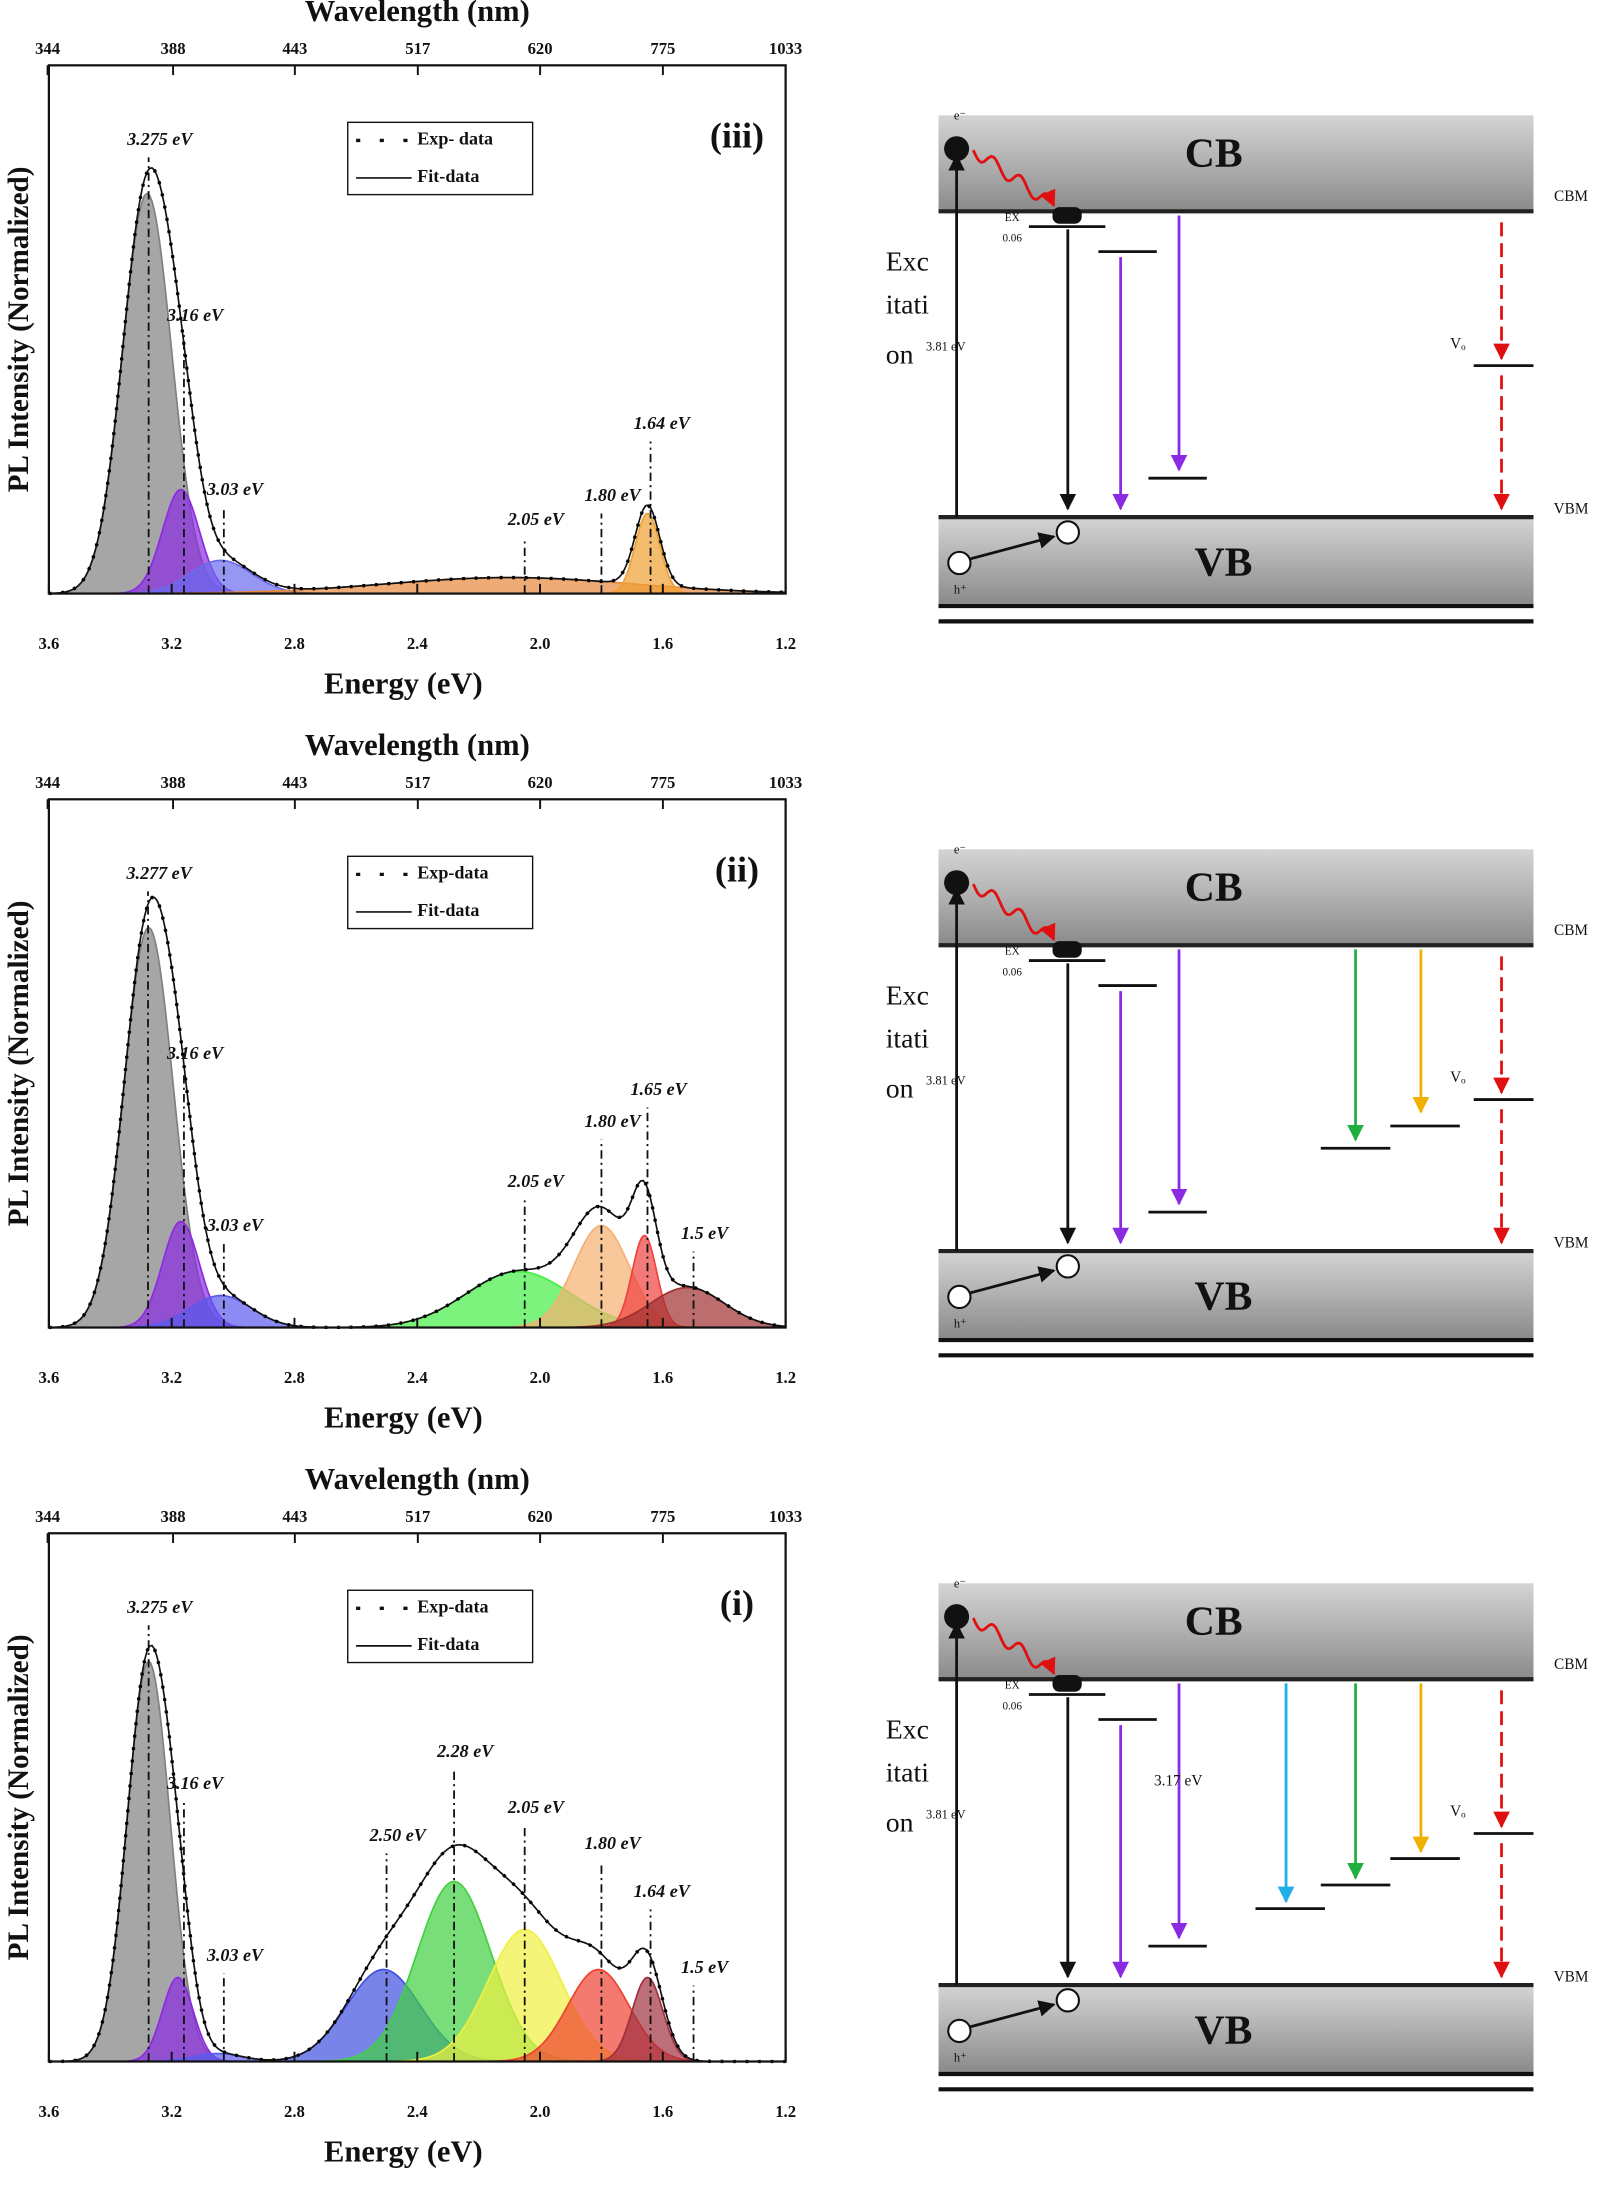 The width and height of the screenshot is (1606, 2188). What do you see at coordinates (705, 1233) in the screenshot?
I see `annotation-label: 1.5 eV` at bounding box center [705, 1233].